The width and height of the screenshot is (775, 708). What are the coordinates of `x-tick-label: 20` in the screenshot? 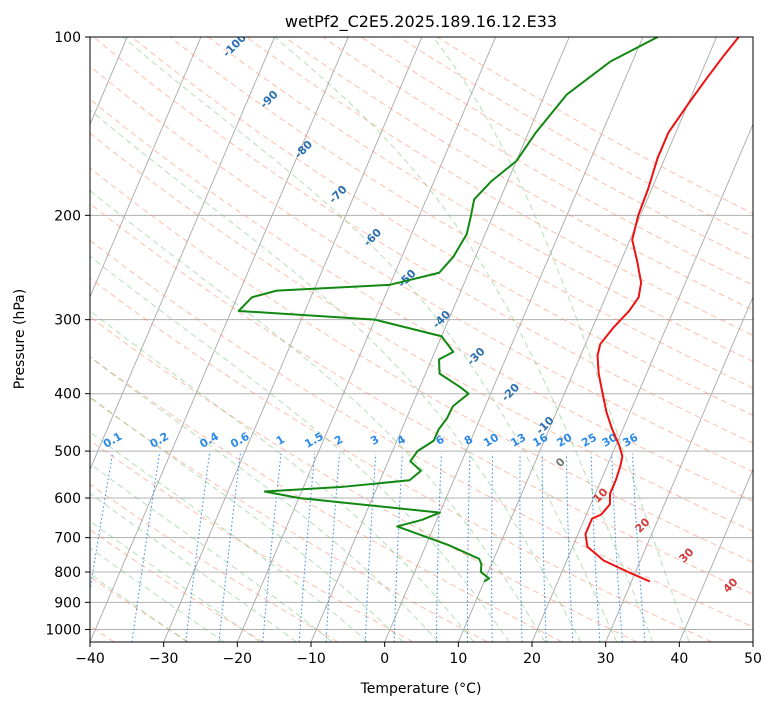 It's located at (532, 659).